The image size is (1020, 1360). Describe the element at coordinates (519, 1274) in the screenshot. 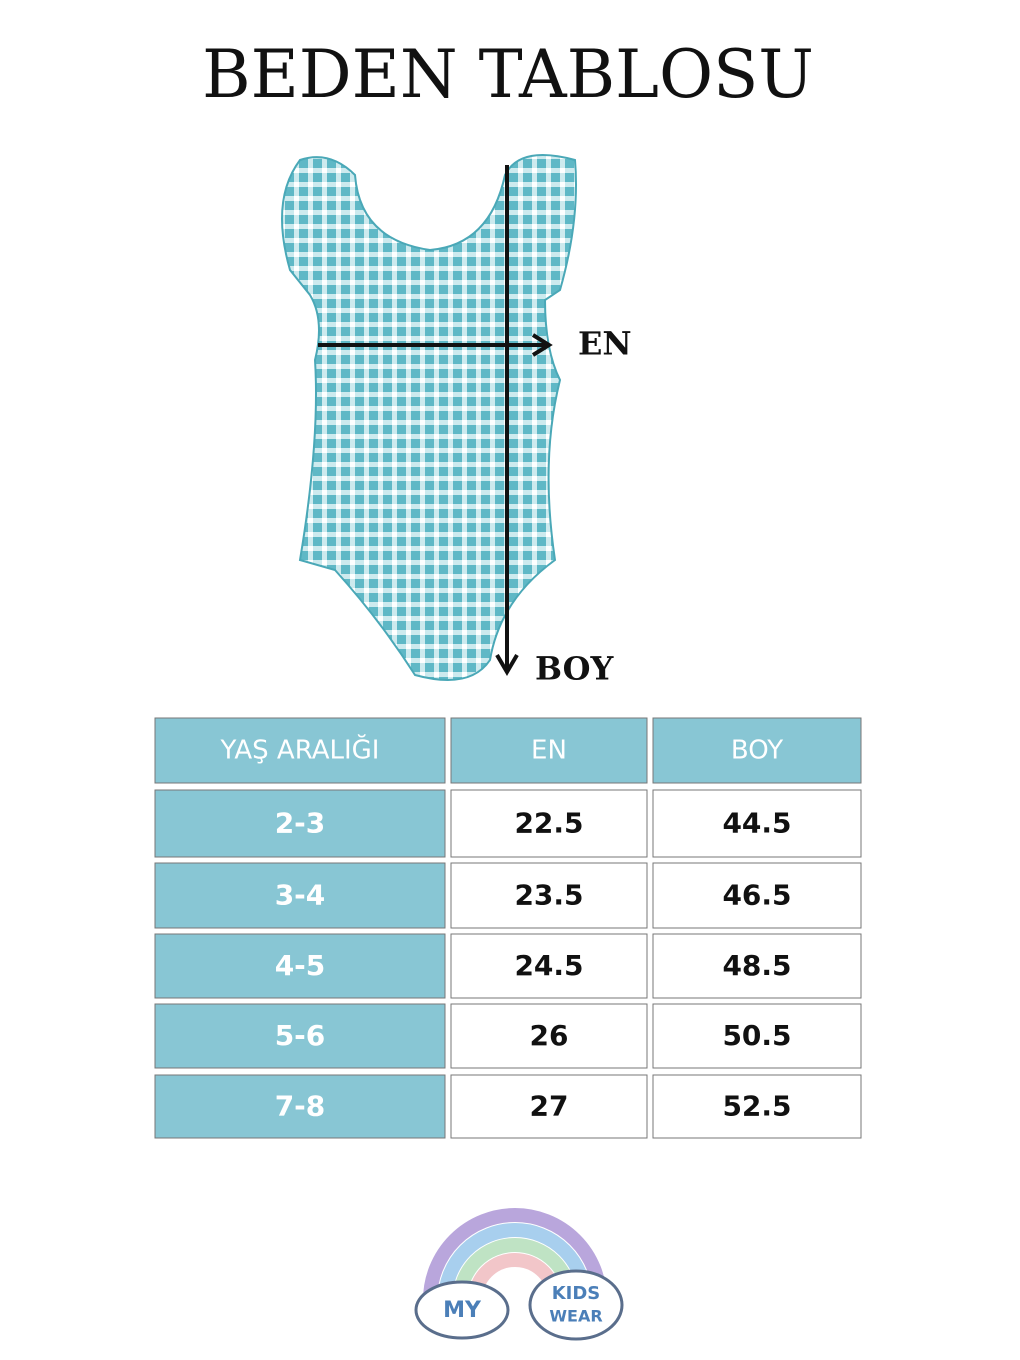

I see `logo` at that location.